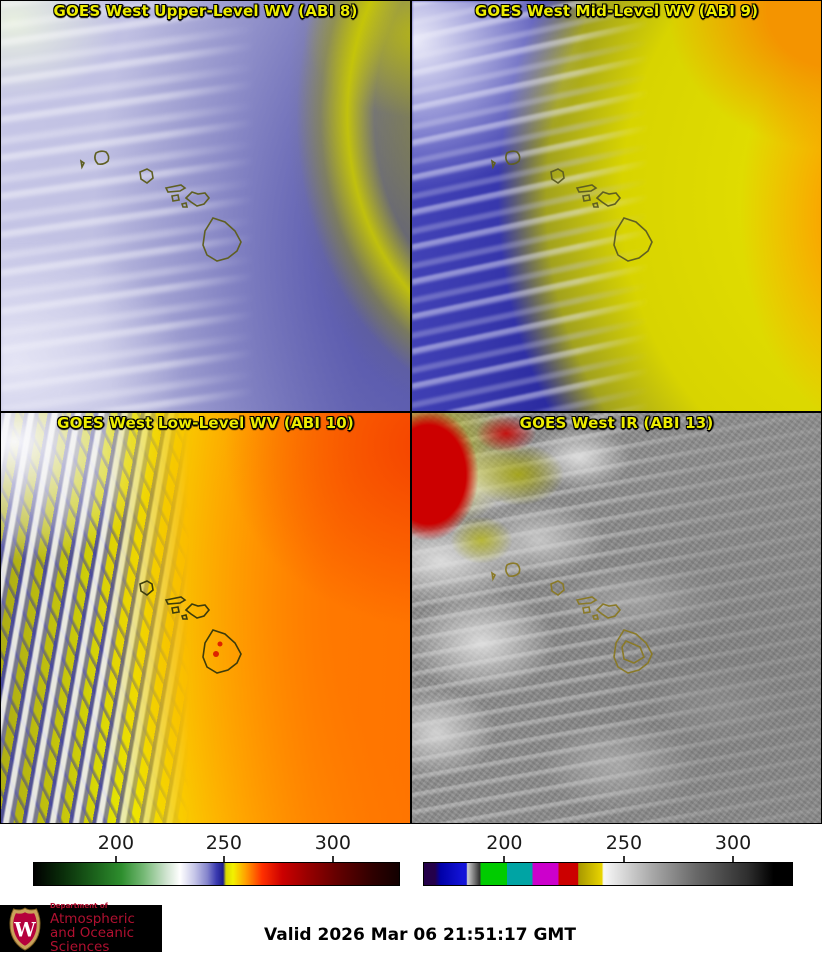  What do you see at coordinates (223, 843) in the screenshot?
I see `wv-tick-label-250: 250` at bounding box center [223, 843].